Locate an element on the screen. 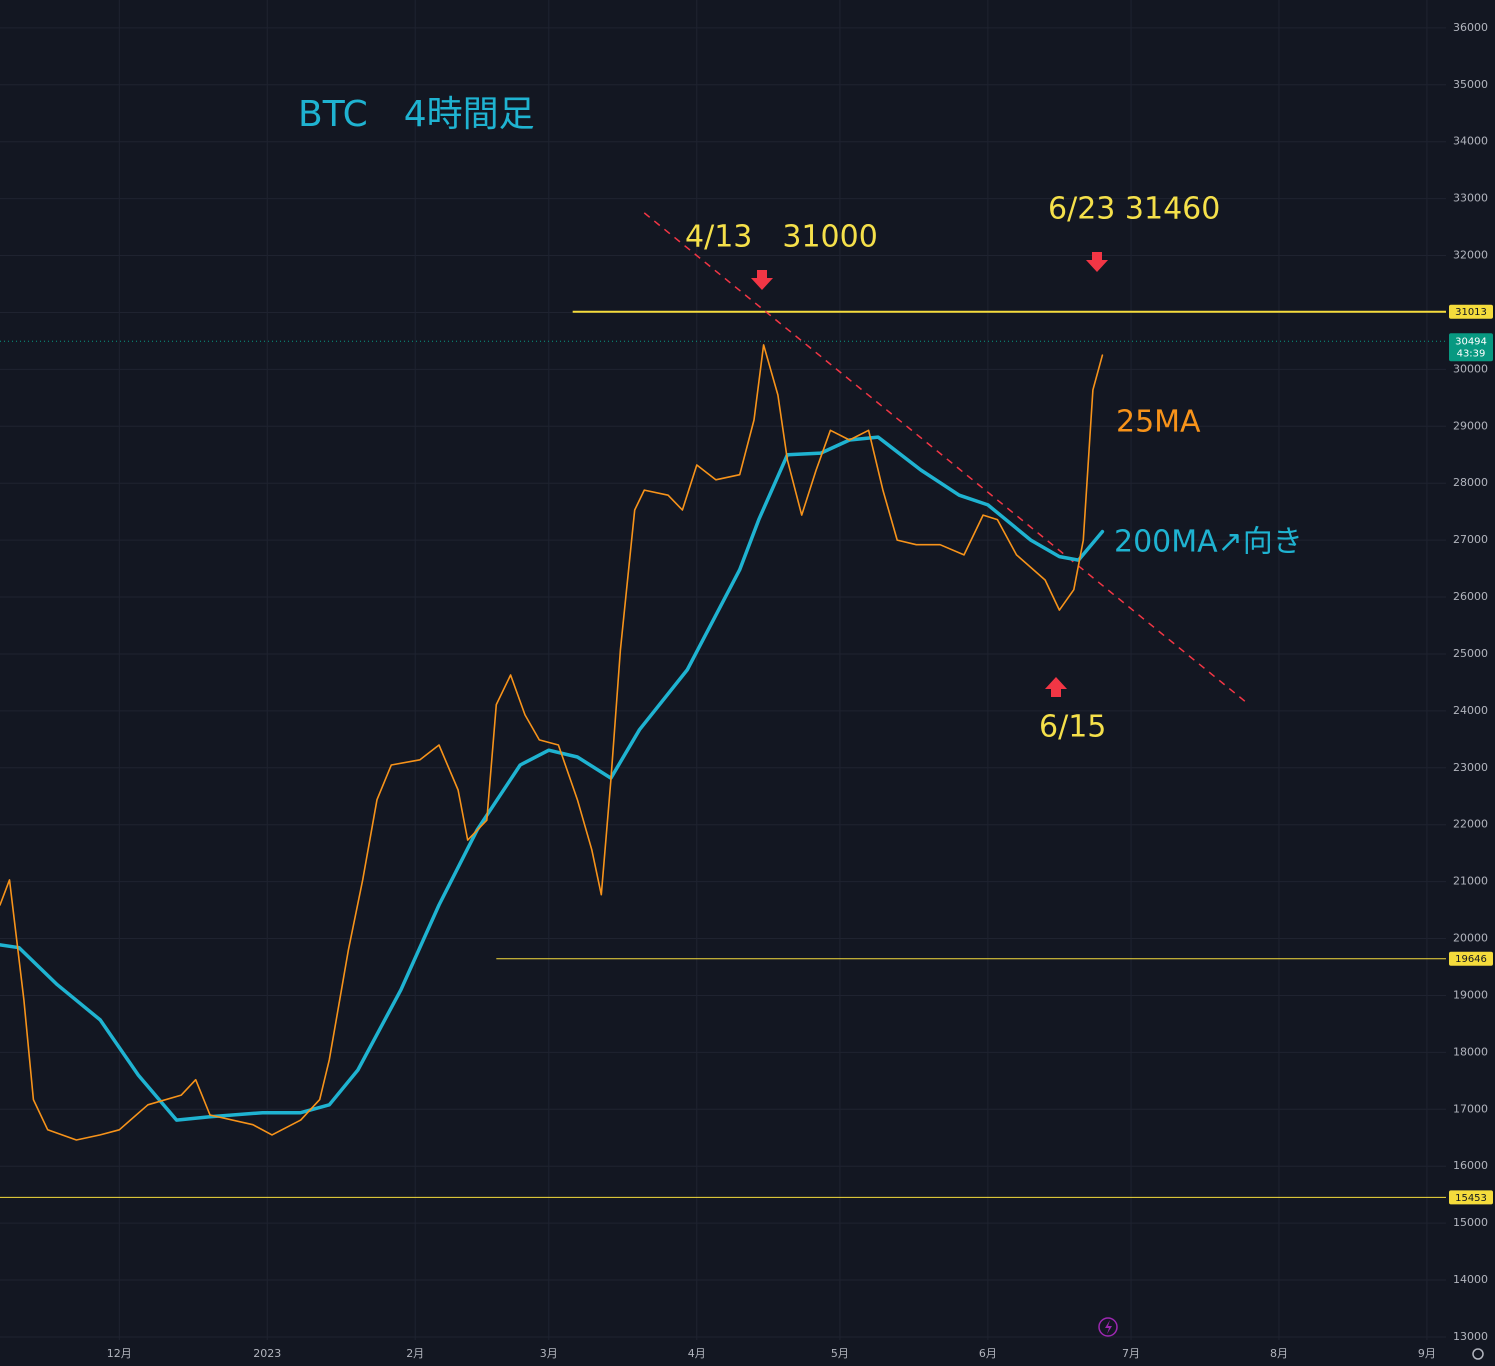  x-tick-label: 2月 is located at coordinates (415, 1353).